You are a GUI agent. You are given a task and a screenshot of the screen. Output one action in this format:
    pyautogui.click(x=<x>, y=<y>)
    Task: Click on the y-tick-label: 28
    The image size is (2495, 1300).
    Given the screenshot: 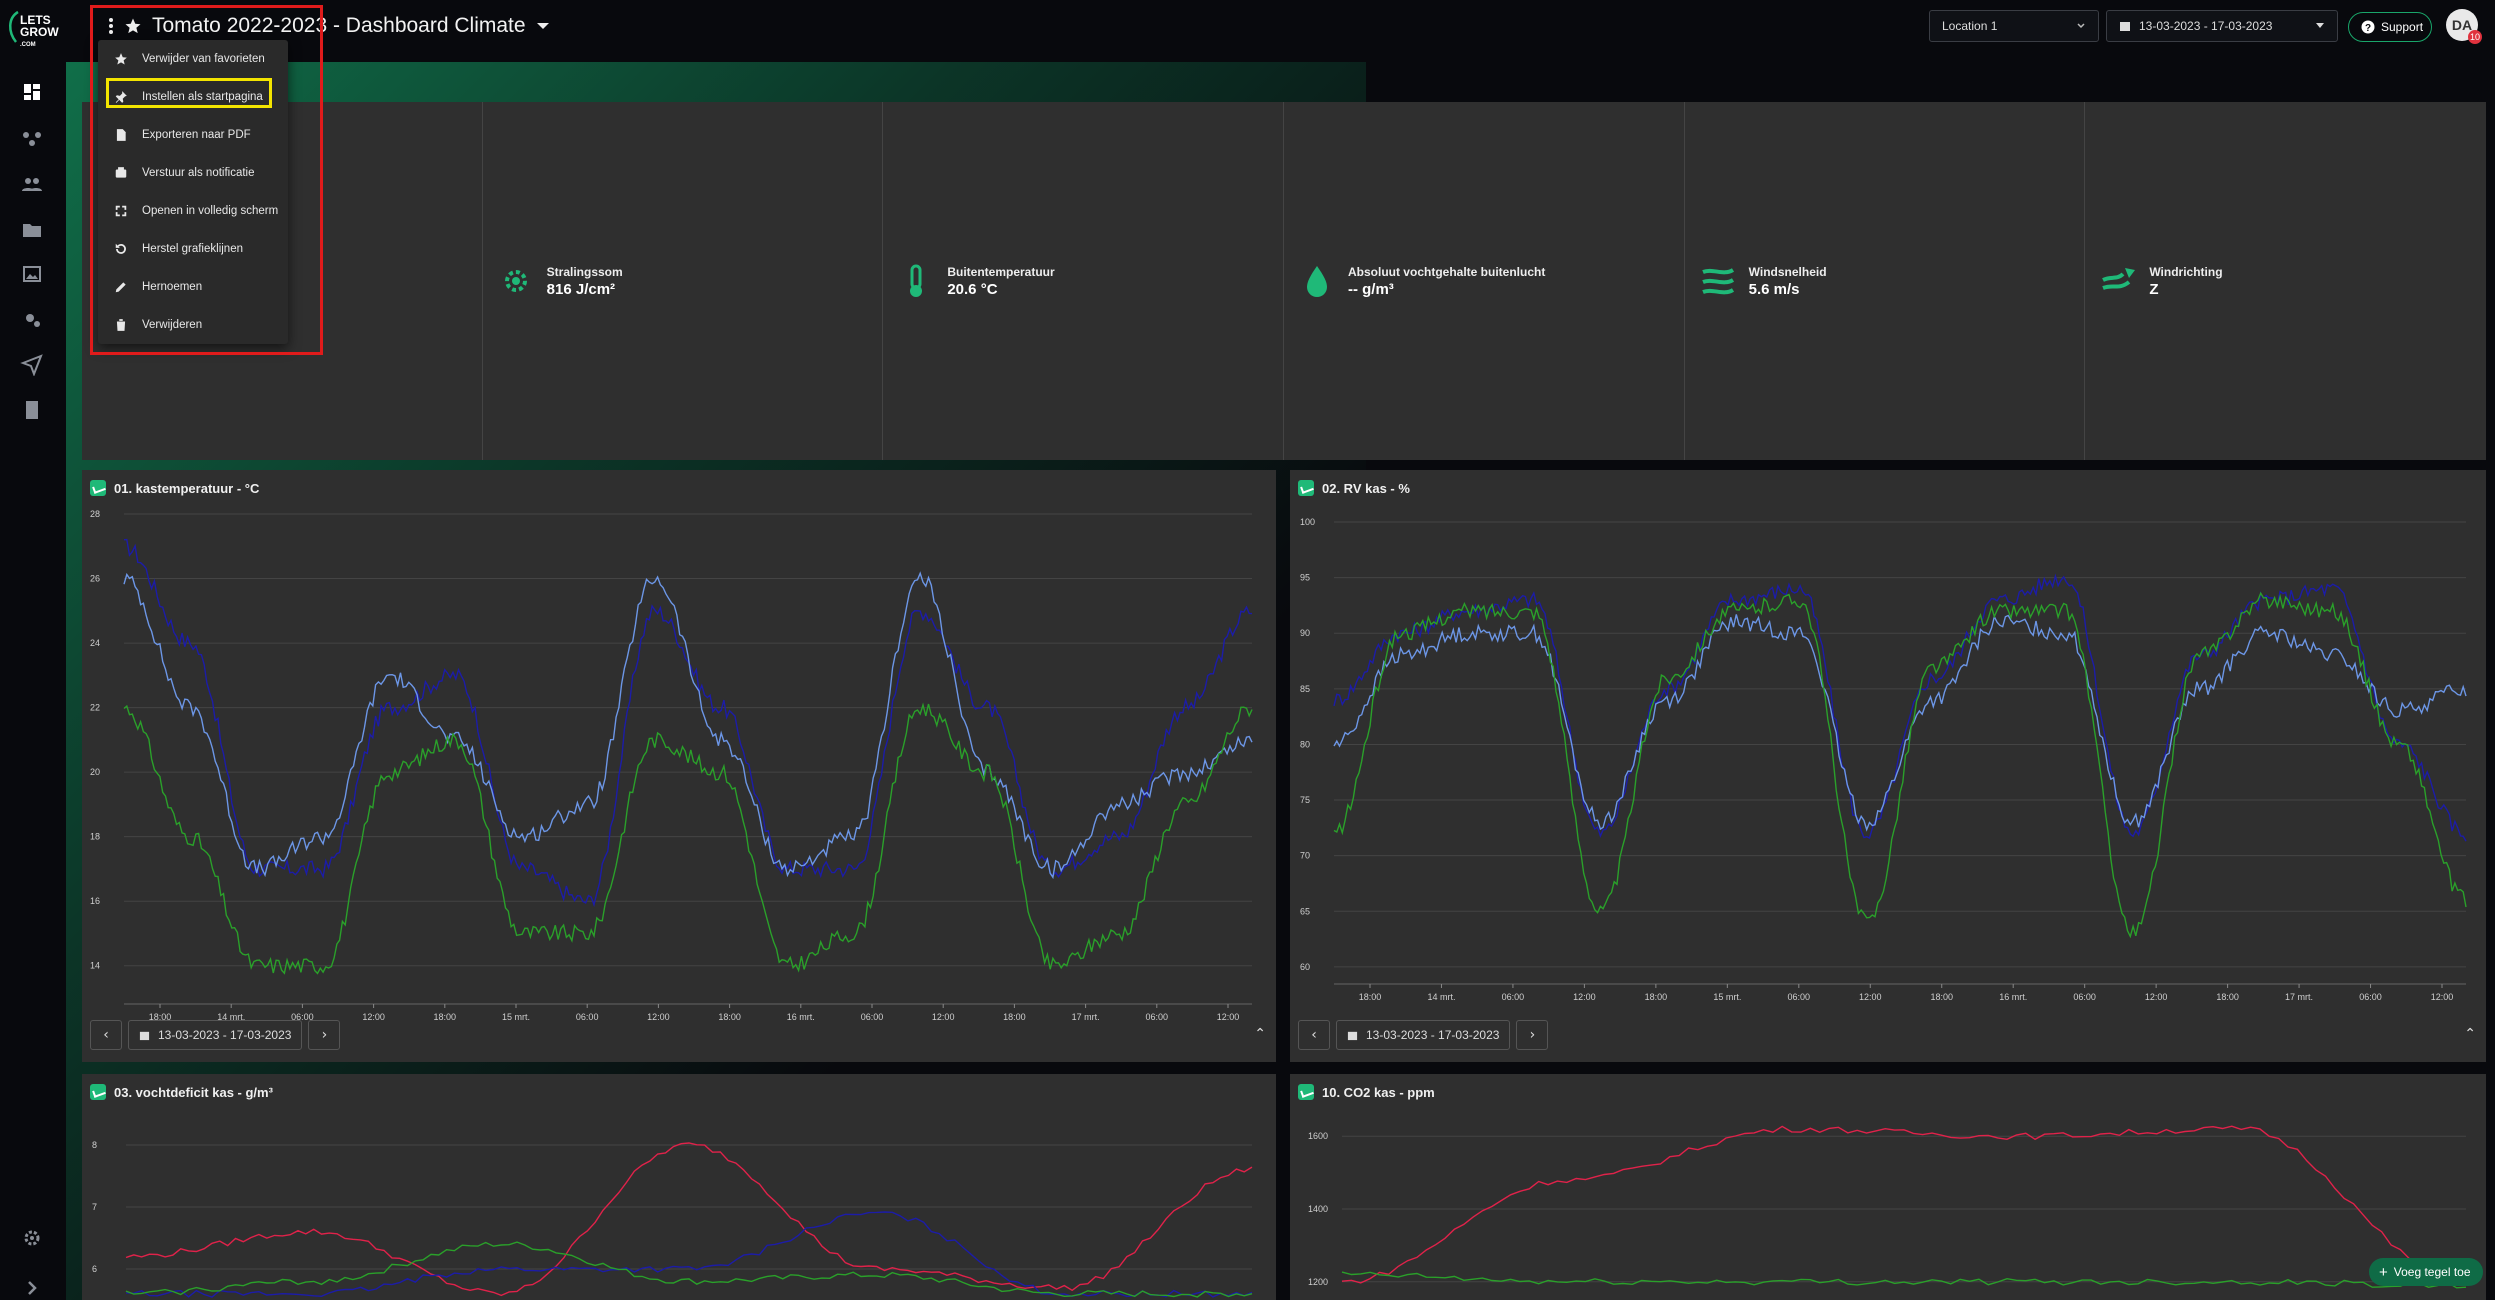 What is the action you would take?
    pyautogui.click(x=95, y=514)
    